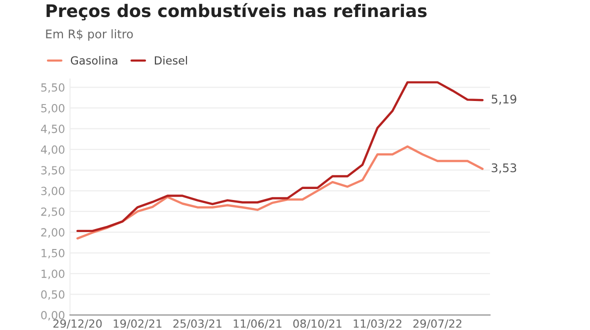  I want to click on y-tick-label: 5,00, so click(52, 109).